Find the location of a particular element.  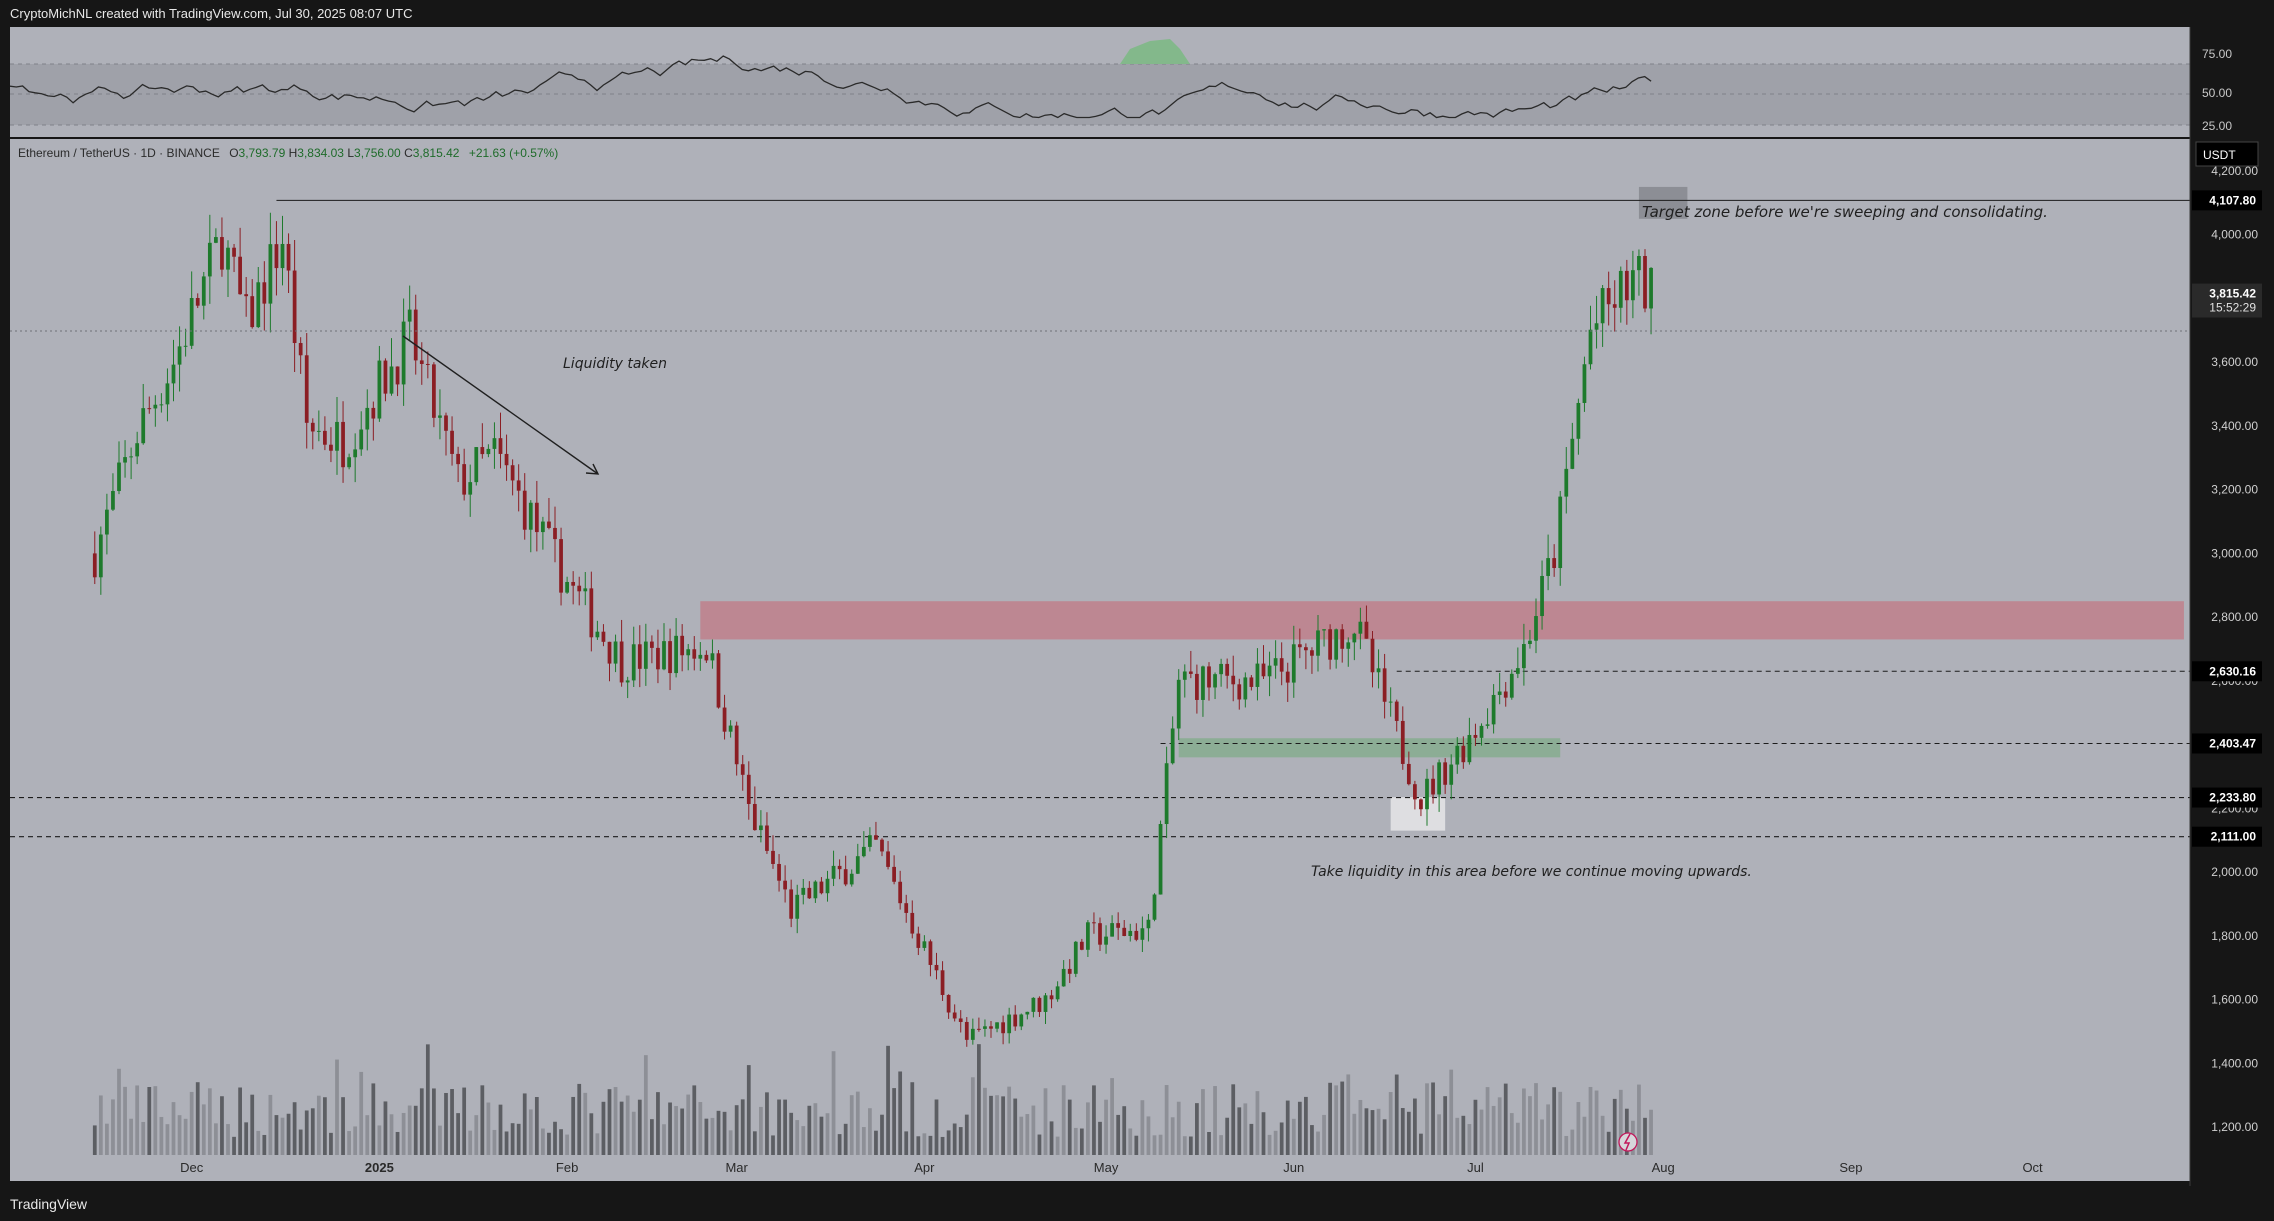

resistance-zone is located at coordinates (1442, 620).